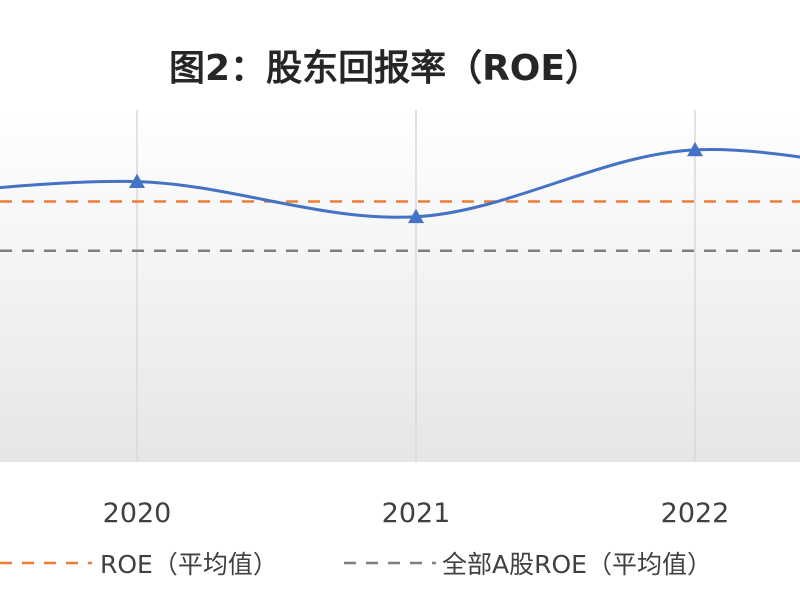  I want to click on x-tick-2020: 2020, so click(137, 513).